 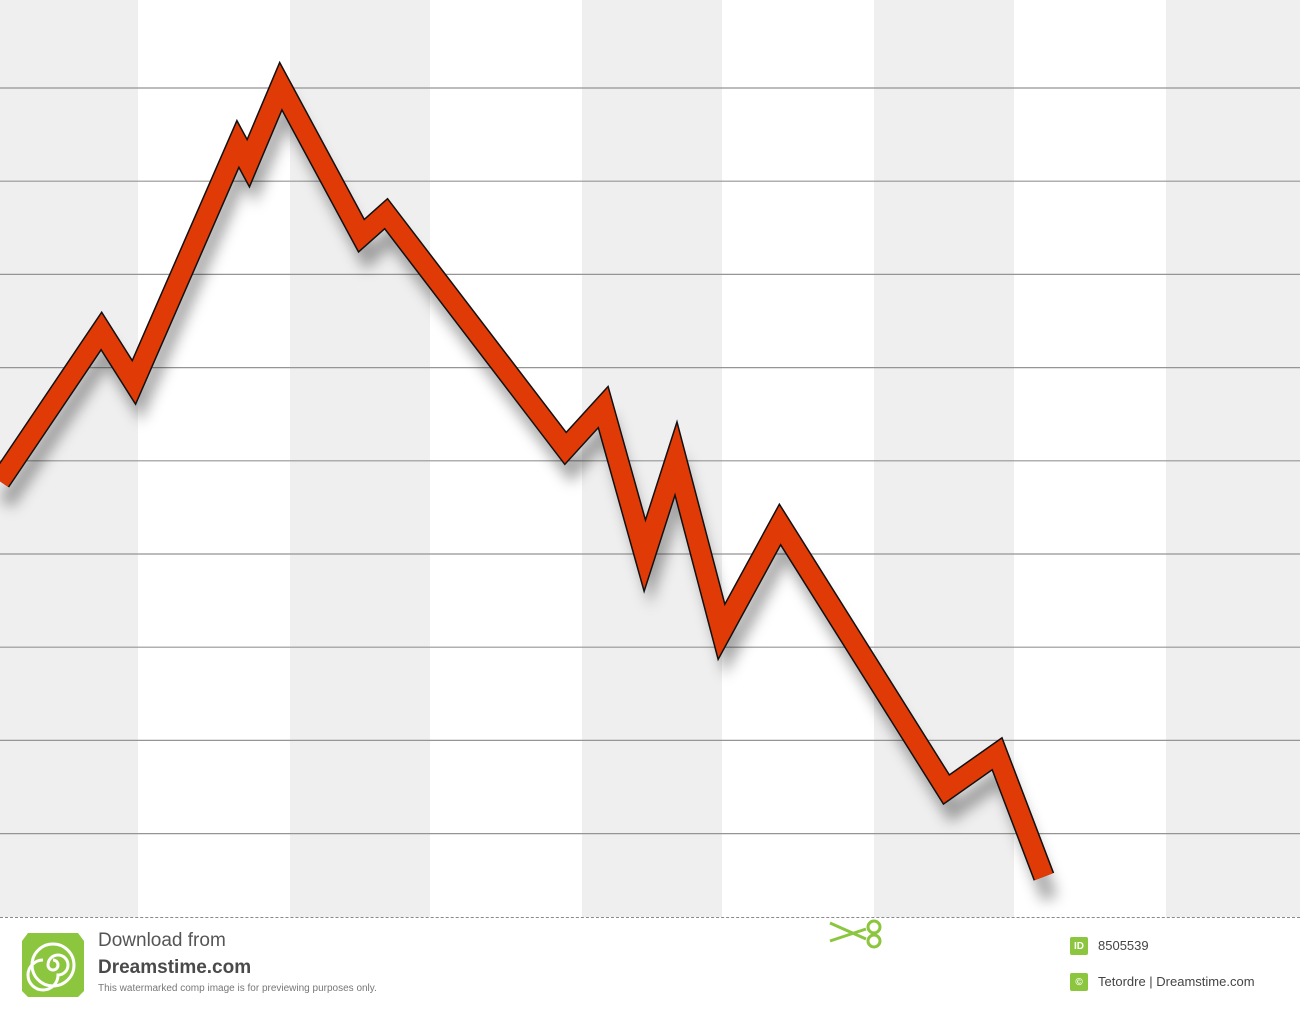 What do you see at coordinates (1079, 946) in the screenshot?
I see `id-badge: ID` at bounding box center [1079, 946].